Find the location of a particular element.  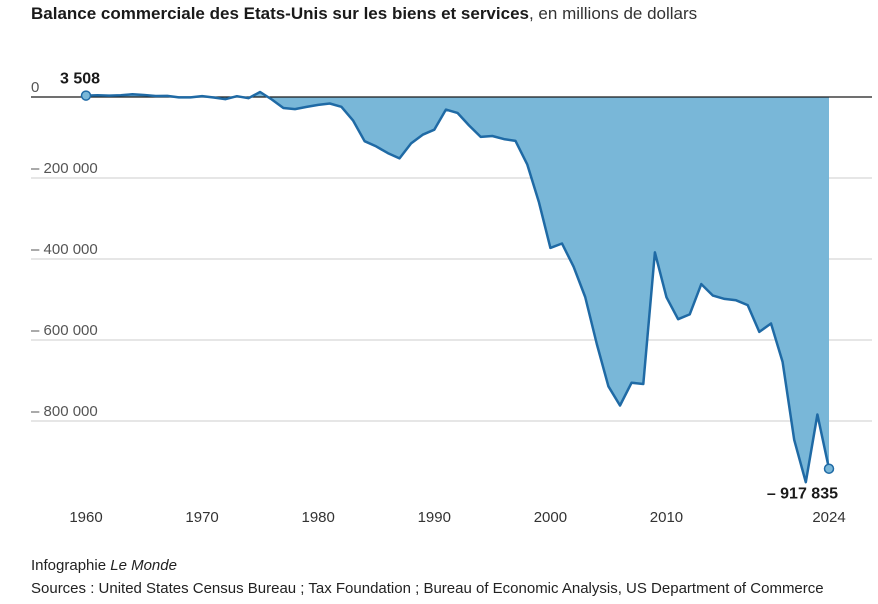

credit-prefix: Infographie is located at coordinates (71, 565).